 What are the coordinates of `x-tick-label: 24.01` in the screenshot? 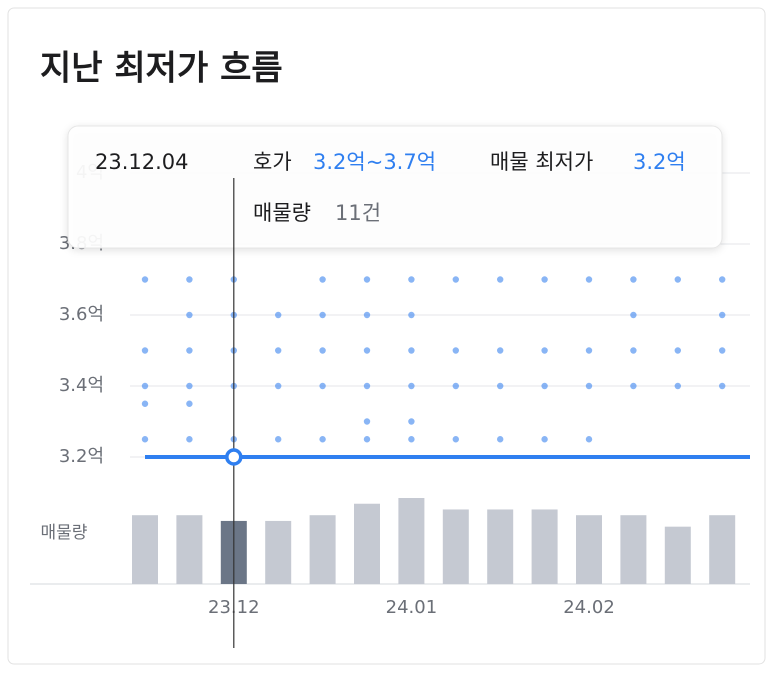 It's located at (412, 607).